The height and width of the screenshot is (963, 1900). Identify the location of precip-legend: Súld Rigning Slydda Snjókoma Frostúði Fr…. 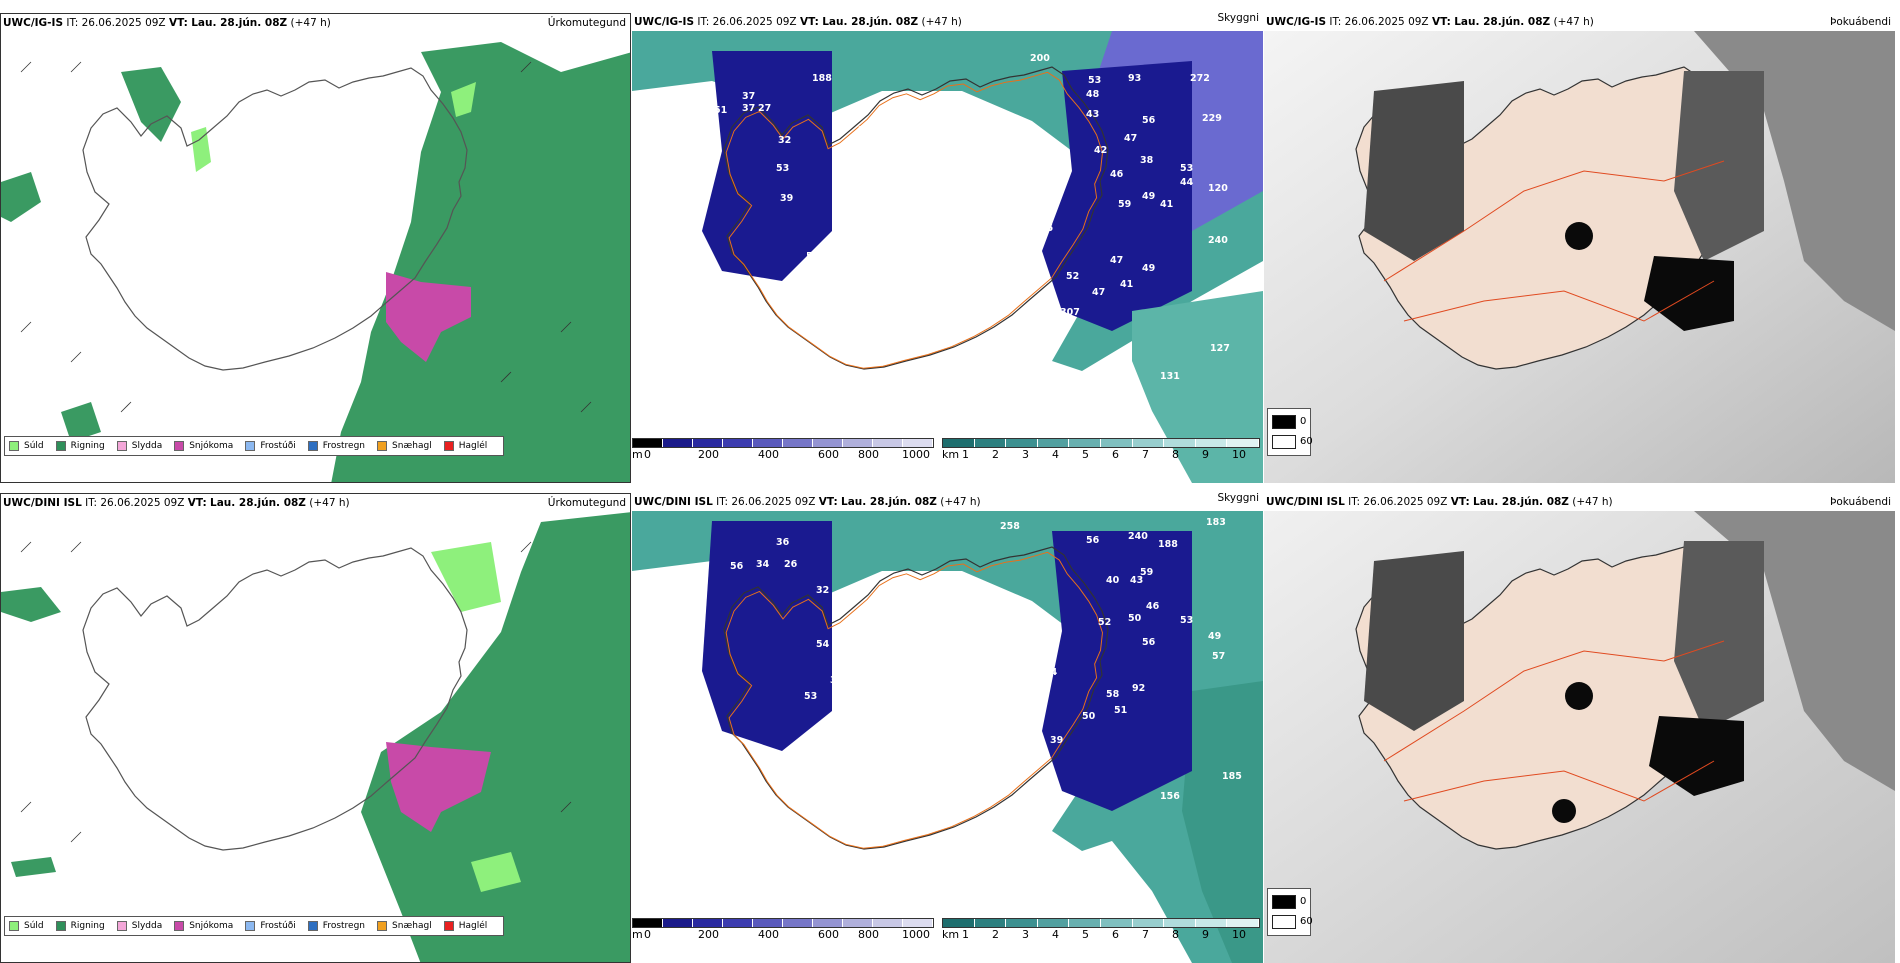
(254, 926).